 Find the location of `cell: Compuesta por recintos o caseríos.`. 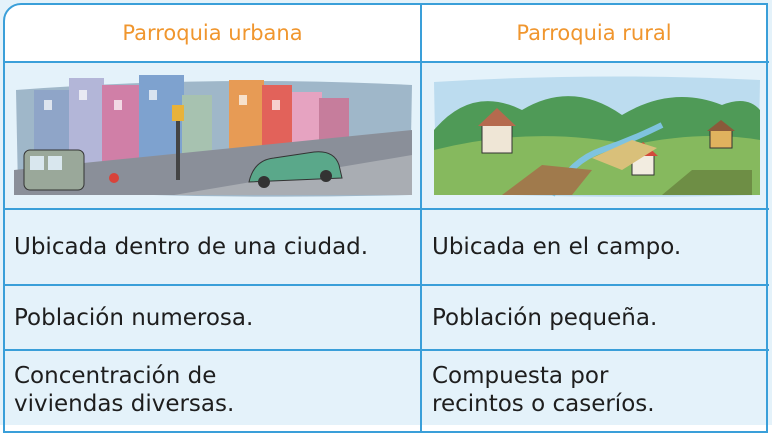

cell: Compuesta por recintos o caseríos. is located at coordinates (543, 390).